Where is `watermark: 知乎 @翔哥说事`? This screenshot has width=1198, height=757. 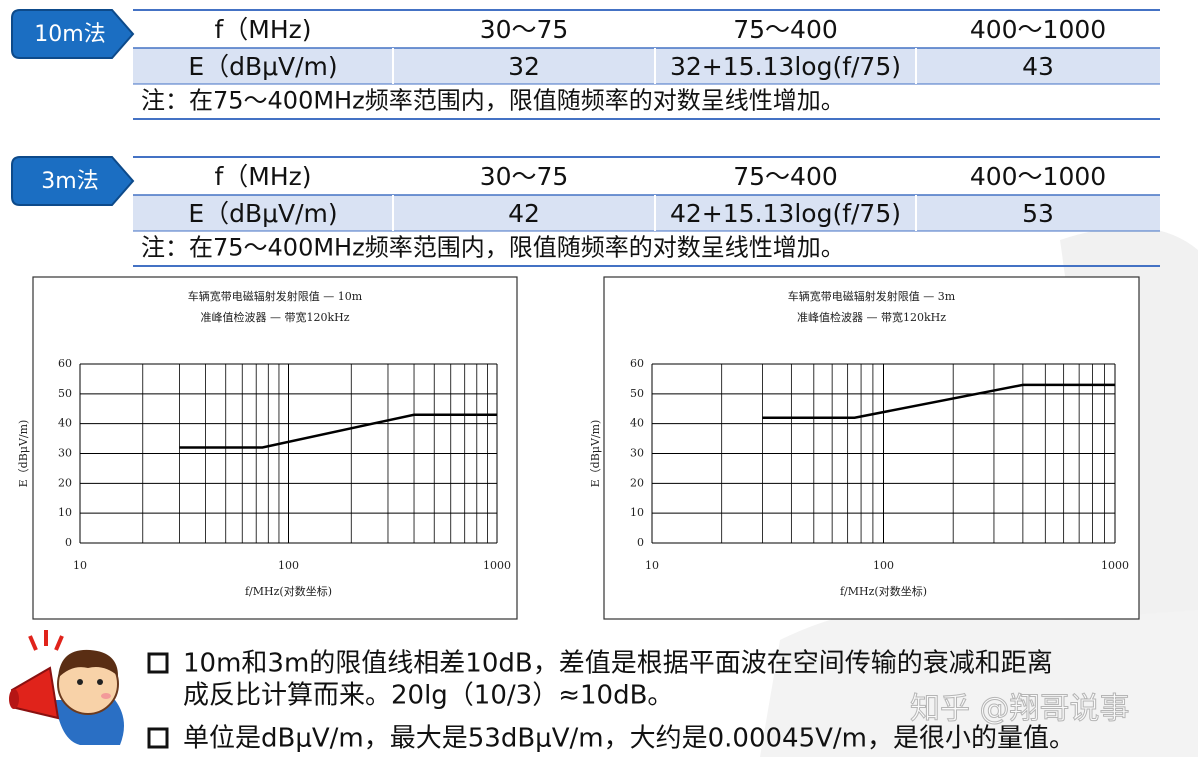
watermark: 知乎 @翔哥说事 is located at coordinates (1020, 709).